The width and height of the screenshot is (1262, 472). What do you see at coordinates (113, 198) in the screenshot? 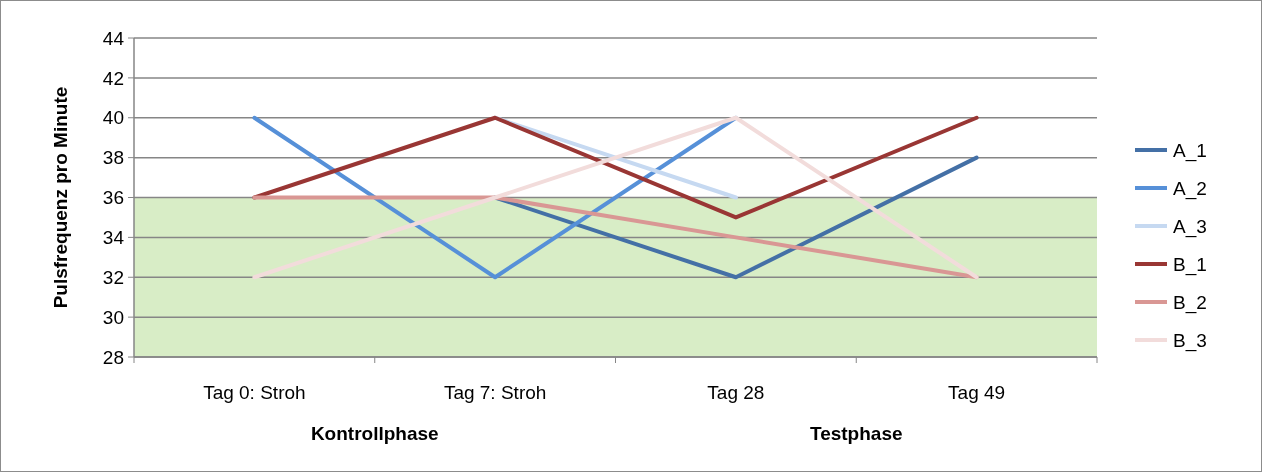
I see `y-tick-label: 36` at bounding box center [113, 198].